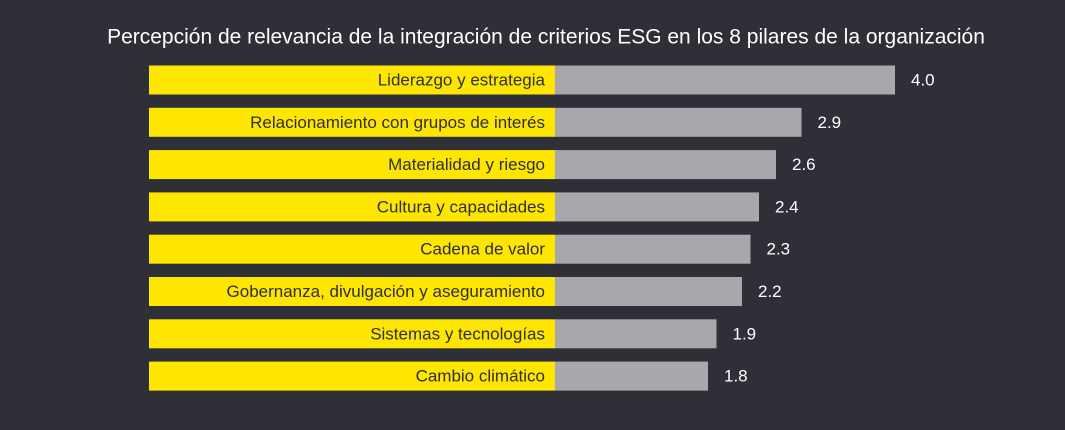 This screenshot has width=1065, height=430. What do you see at coordinates (466, 164) in the screenshot?
I see `category-label: Materialidad y riesgo` at bounding box center [466, 164].